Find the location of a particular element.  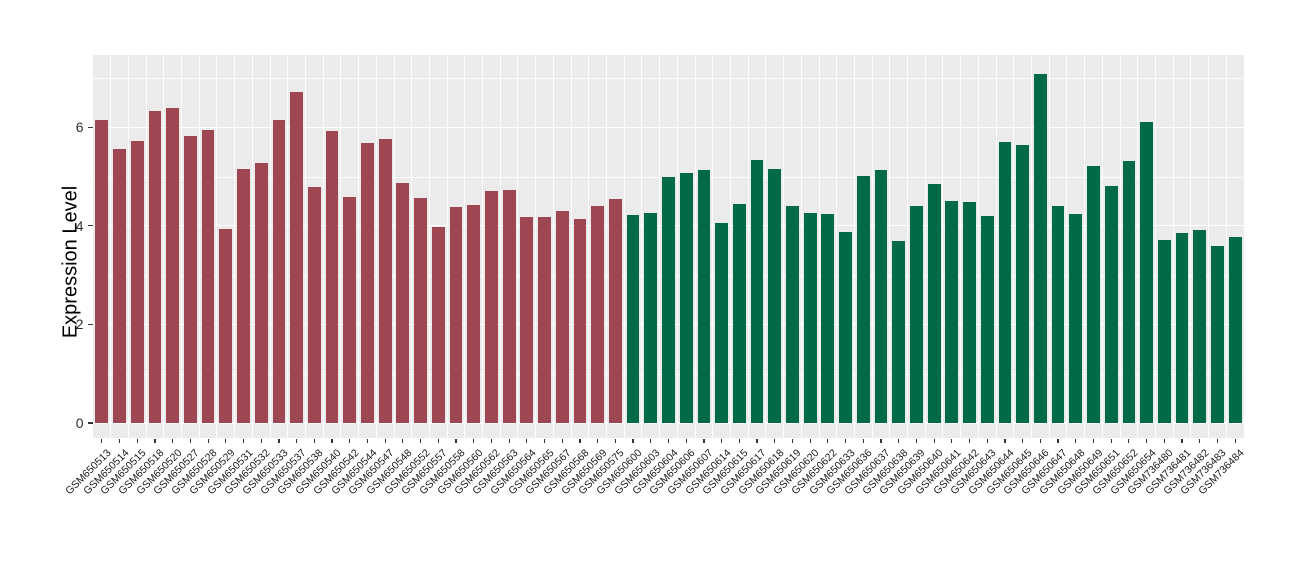

bar-GSM650520 is located at coordinates (173, 265).